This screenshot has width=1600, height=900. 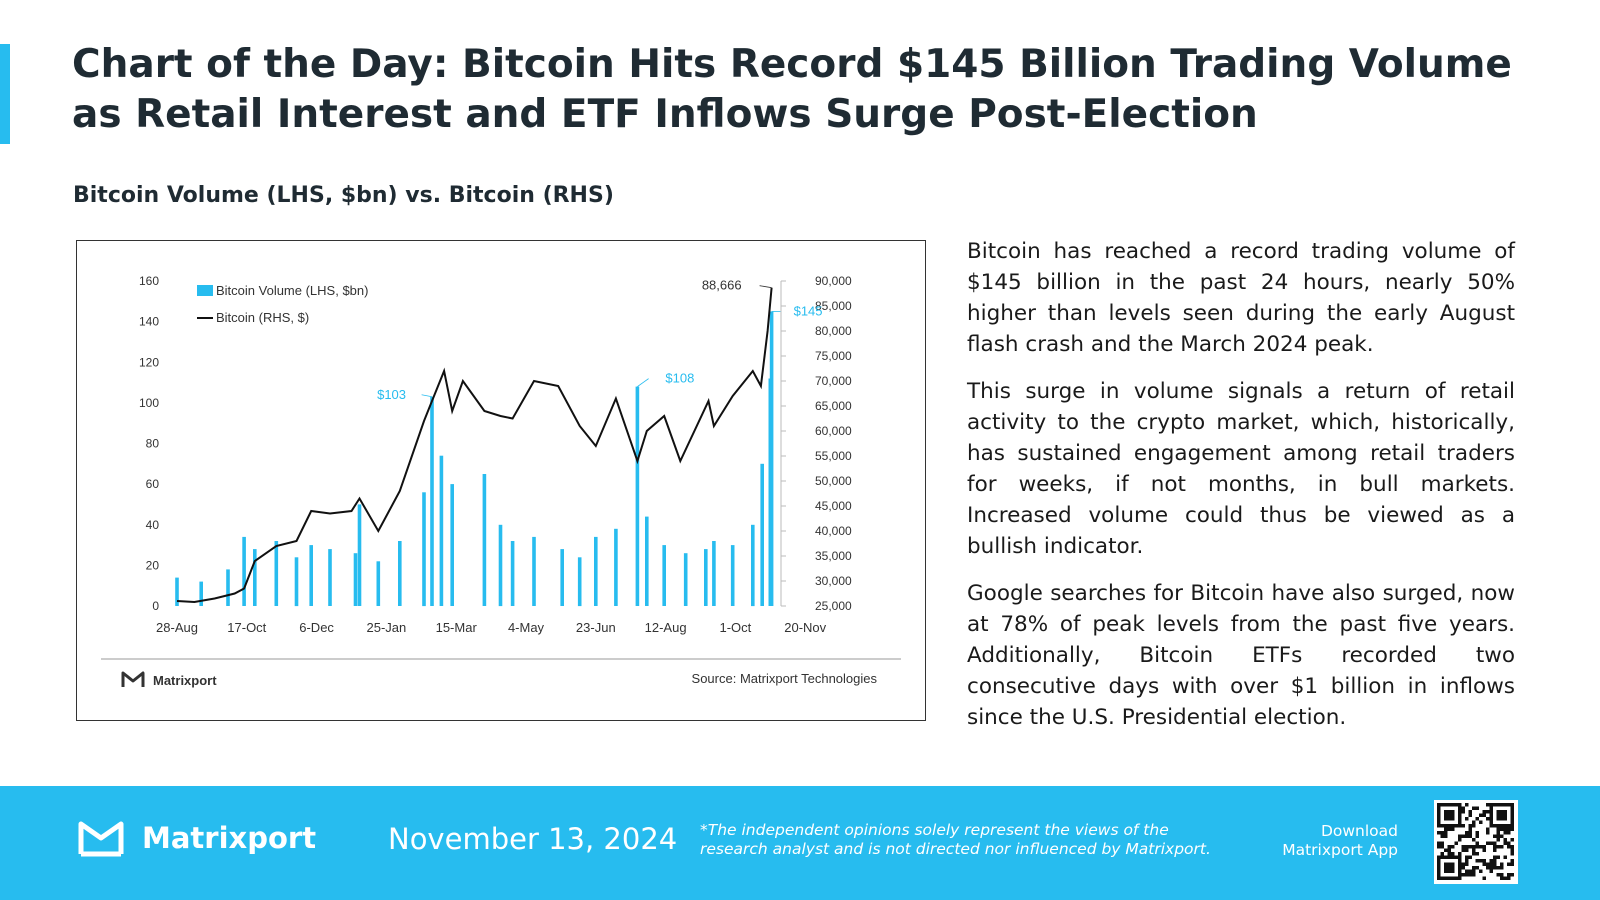 What do you see at coordinates (185, 680) in the screenshot?
I see `chart-brand: Matrixport` at bounding box center [185, 680].